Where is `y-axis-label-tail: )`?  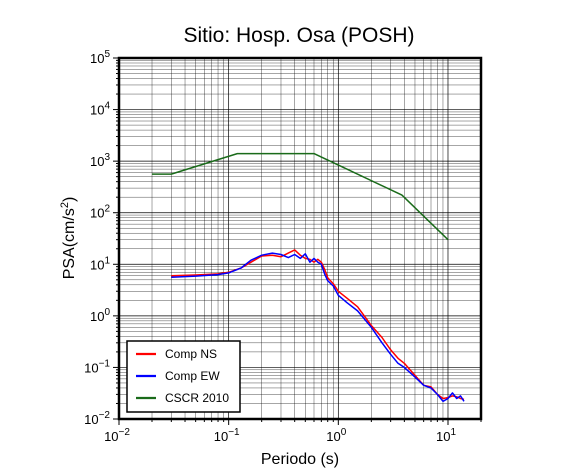
y-axis-label-tail: ) is located at coordinates (69, 199).